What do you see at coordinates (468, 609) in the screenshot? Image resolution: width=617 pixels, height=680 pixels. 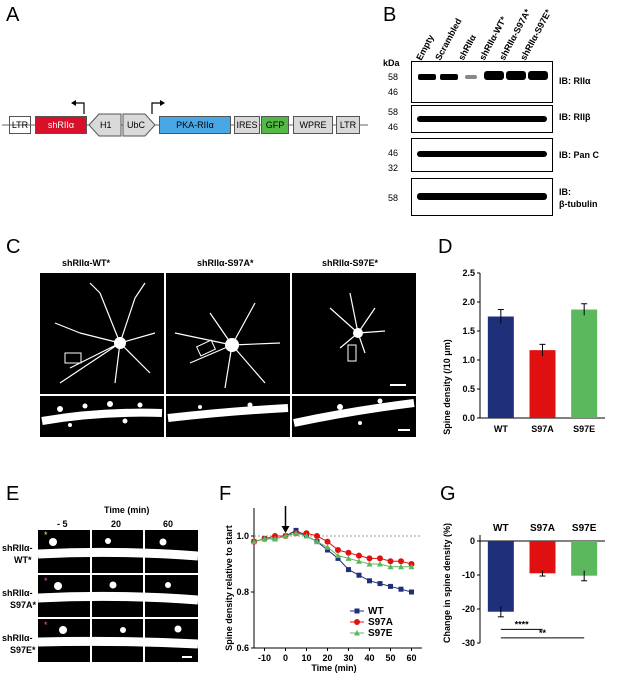 I see `chart-g-ytick-label: -20` at bounding box center [468, 609].